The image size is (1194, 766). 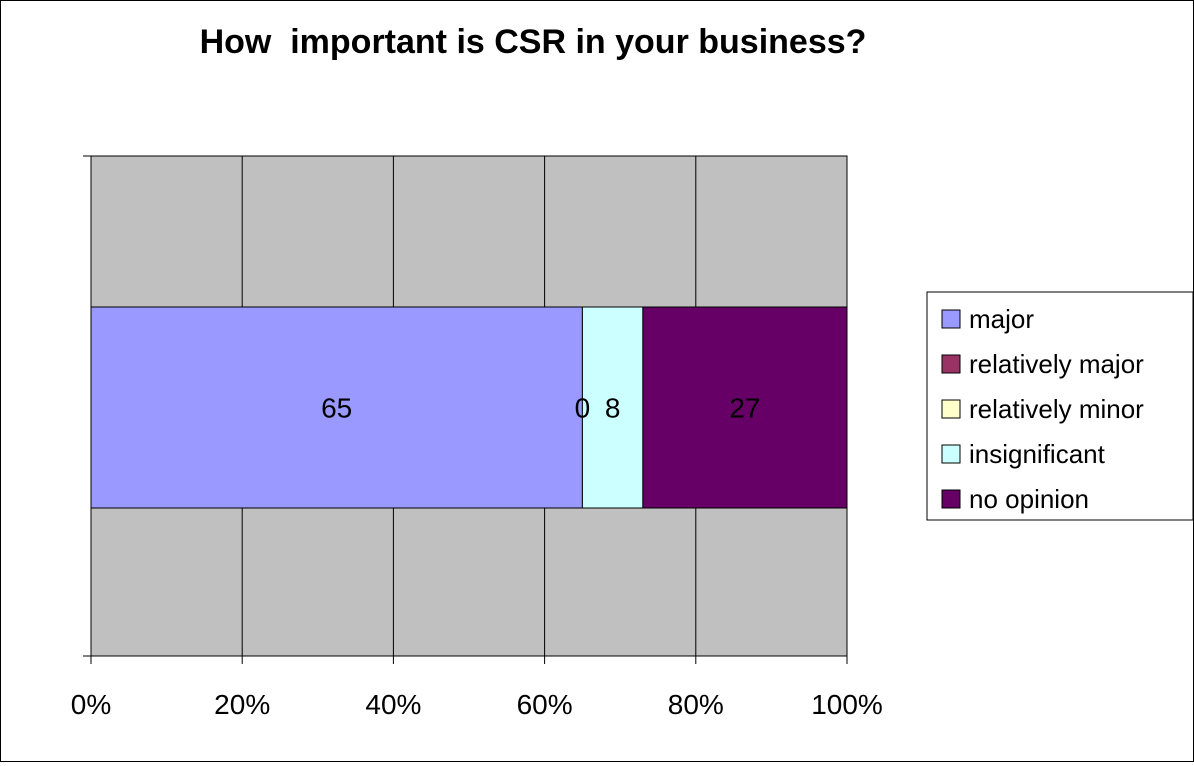 I want to click on data-label-2: 0, so click(x=583, y=408).